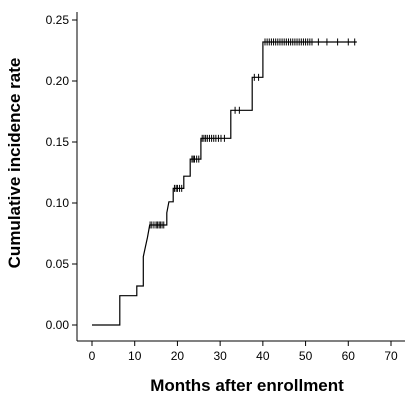 This screenshot has width=410, height=400. I want to click on x-tick-label: 60, so click(349, 356).